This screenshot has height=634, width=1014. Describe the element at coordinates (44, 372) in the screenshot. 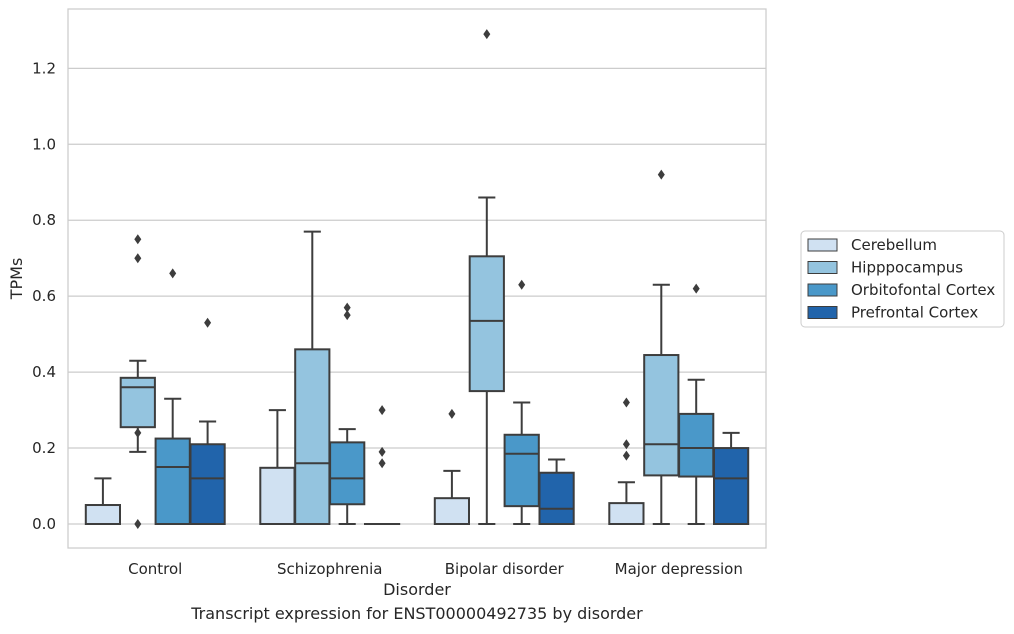

I see `y-tick-label: 0.4` at that location.